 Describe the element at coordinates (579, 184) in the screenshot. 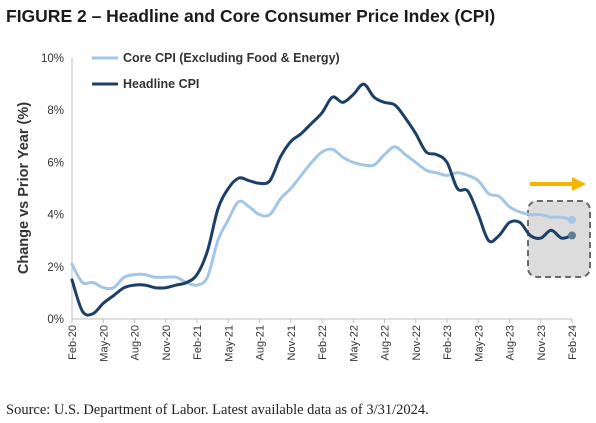

I see `arrow-head` at that location.